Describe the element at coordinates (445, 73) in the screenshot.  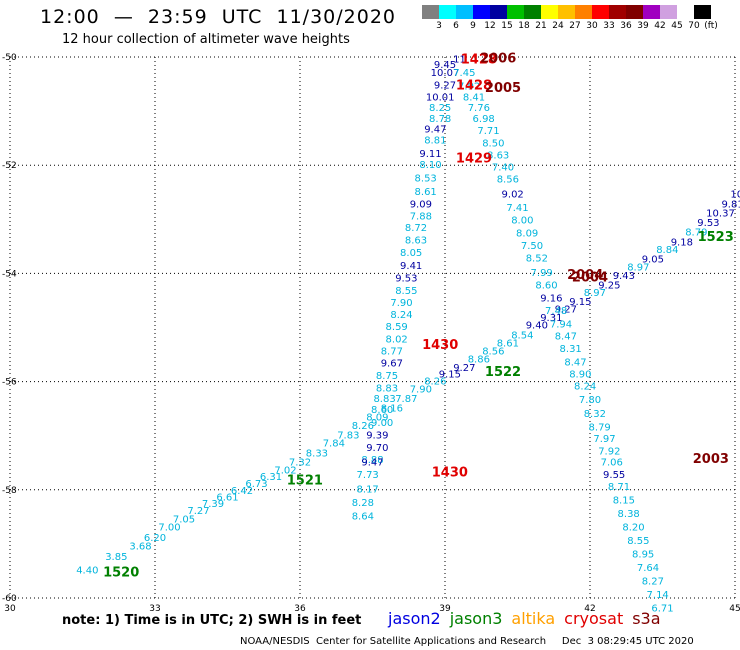
I see `wave-height-value: 10.07` at that location.